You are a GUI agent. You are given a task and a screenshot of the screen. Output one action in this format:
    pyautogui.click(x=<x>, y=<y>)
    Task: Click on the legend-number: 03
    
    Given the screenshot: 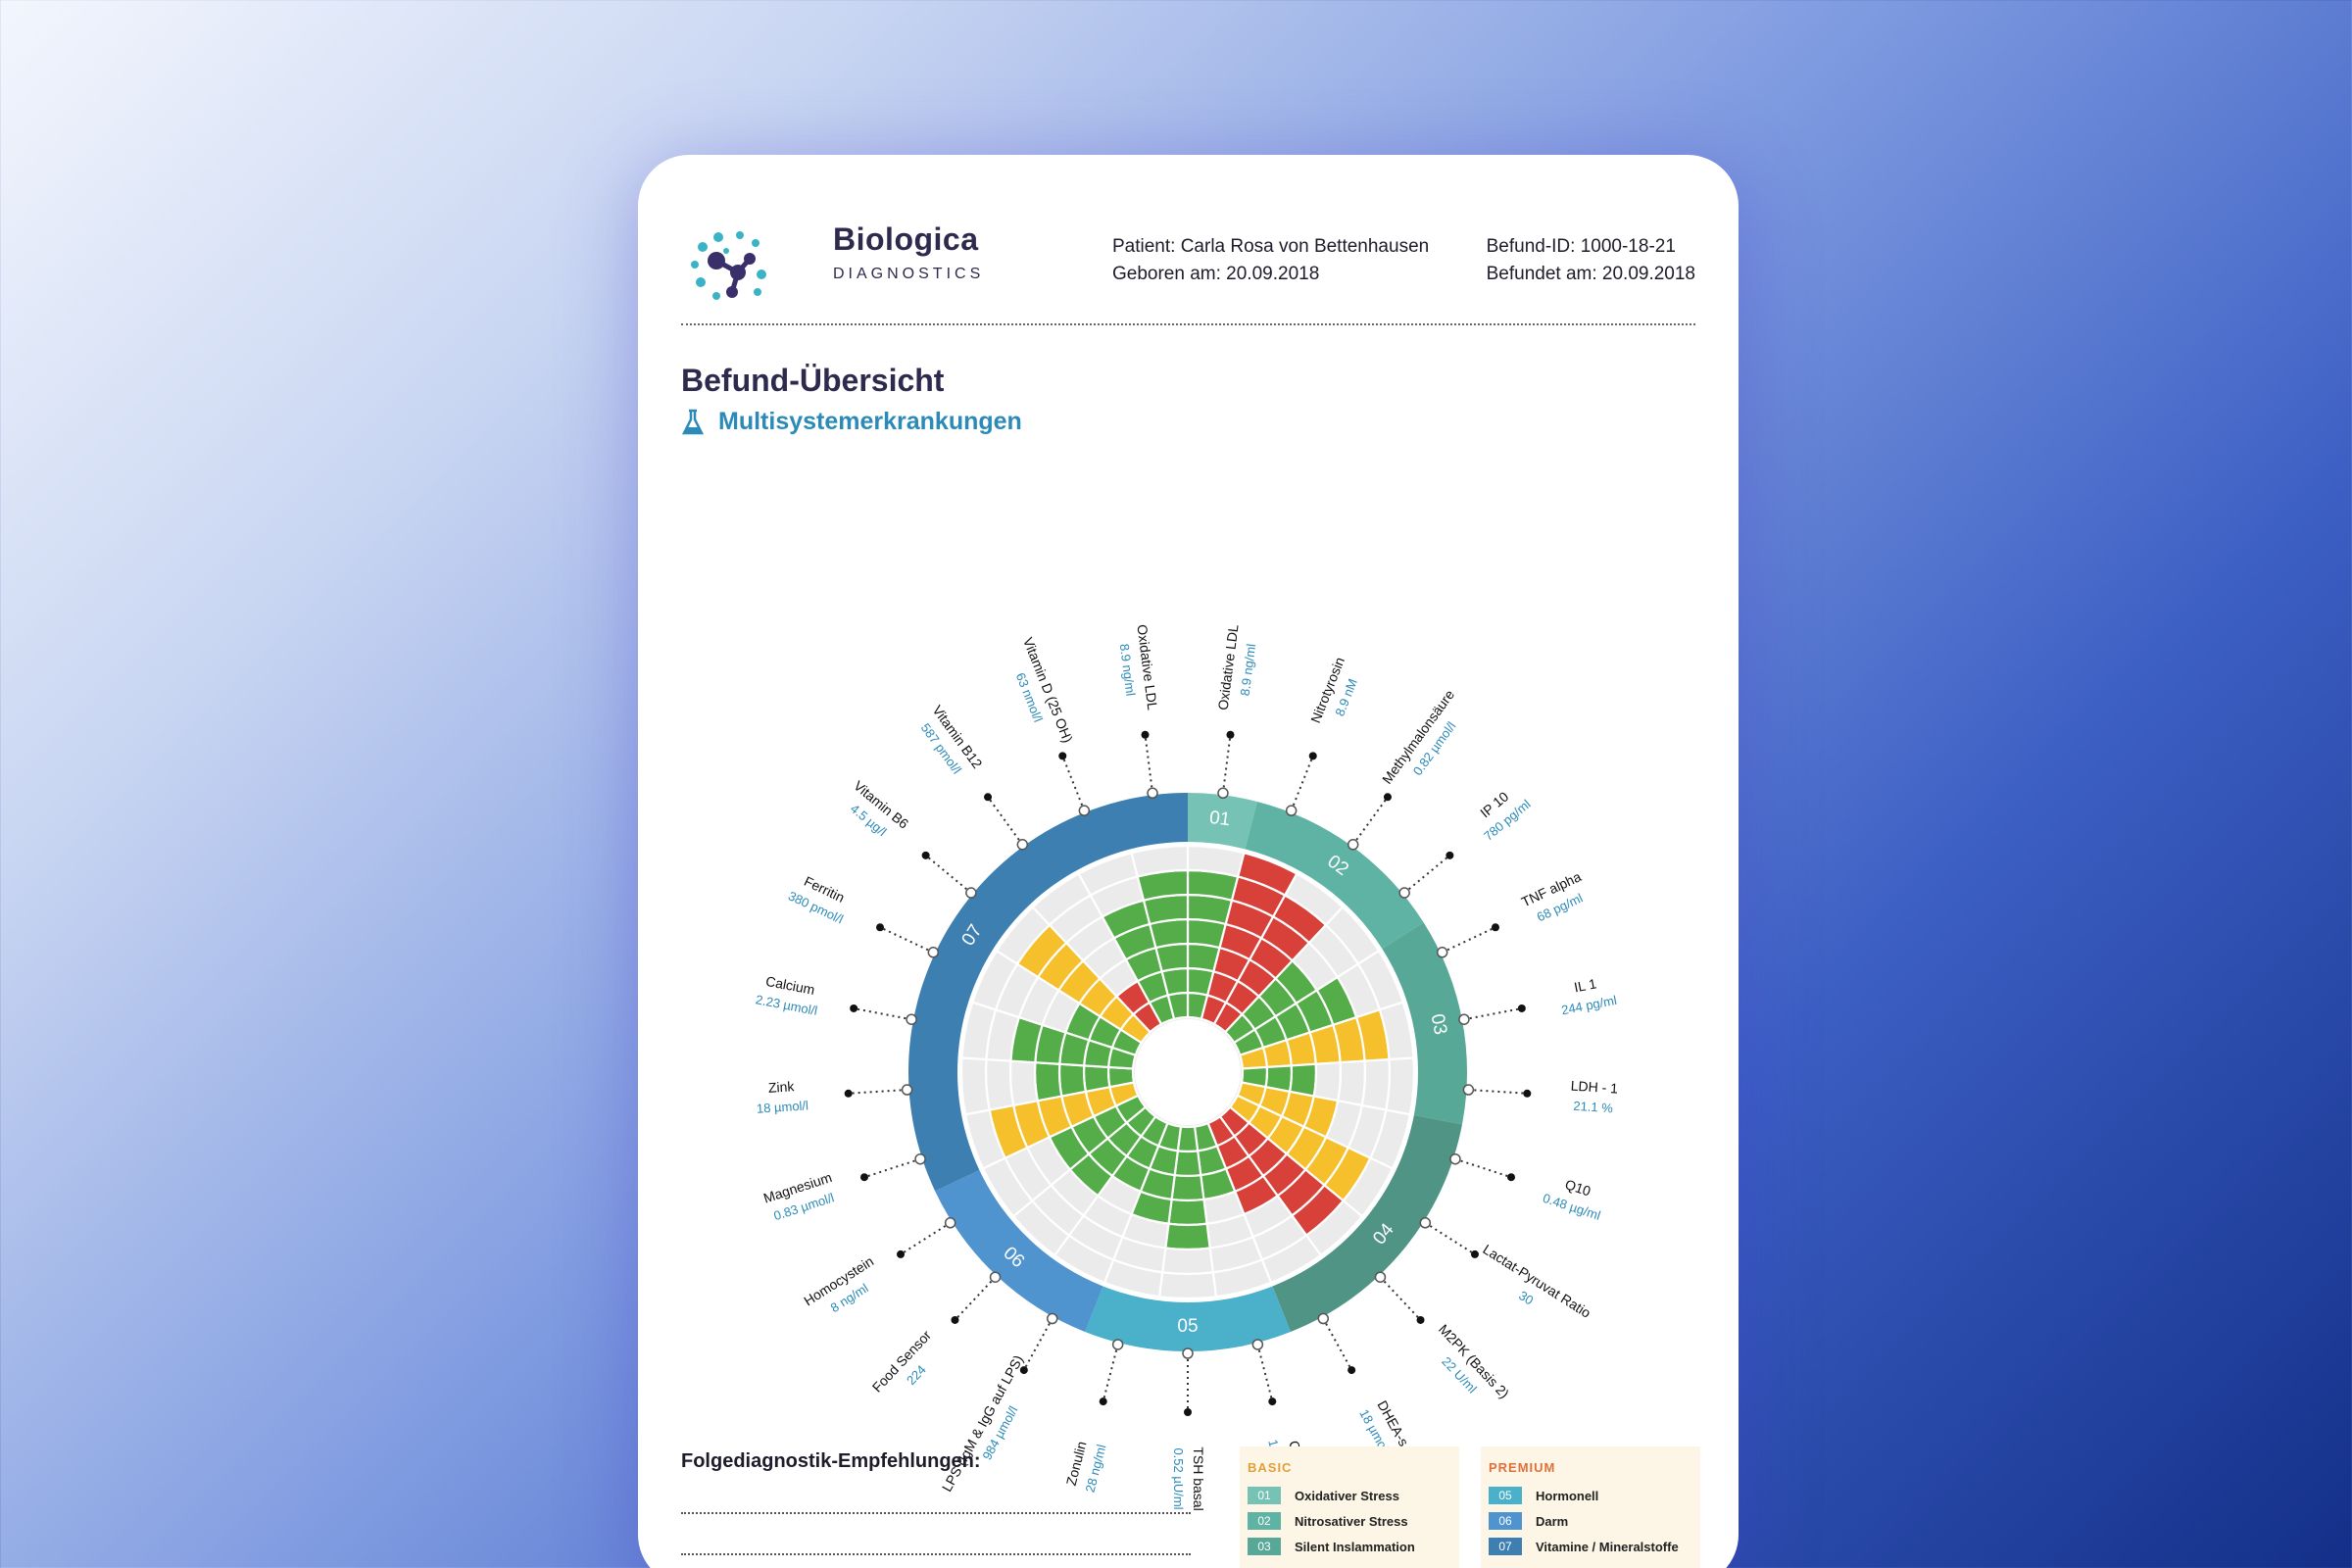 What is the action you would take?
    pyautogui.click(x=1264, y=1546)
    